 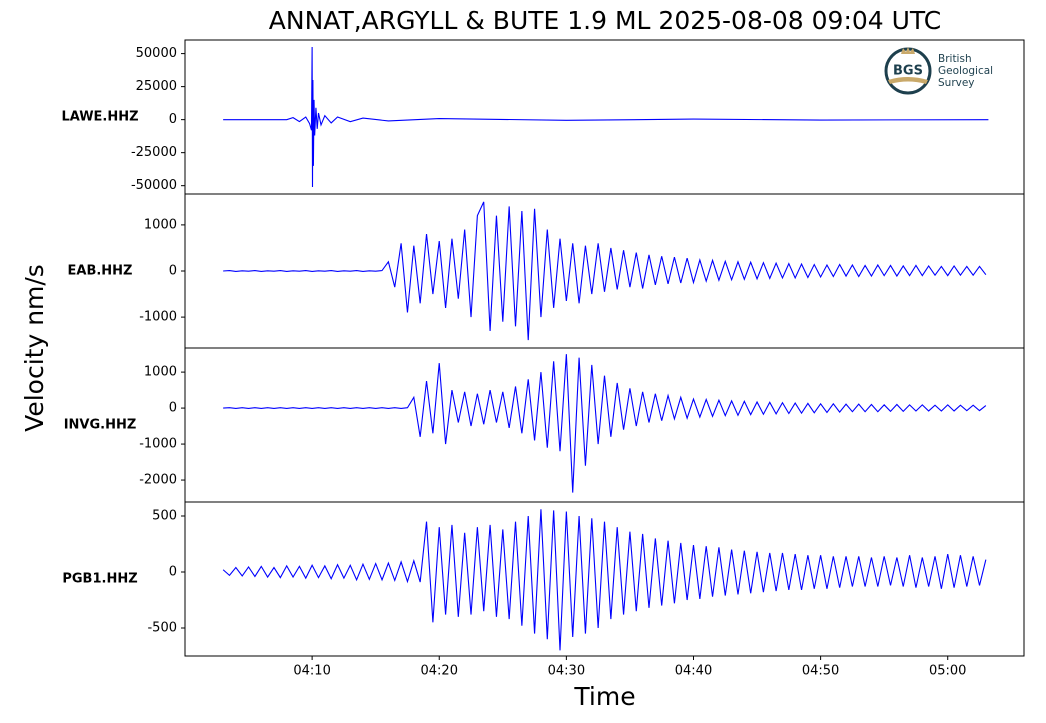 I want to click on logo: BGS British Geological Survey, so click(x=938, y=71).